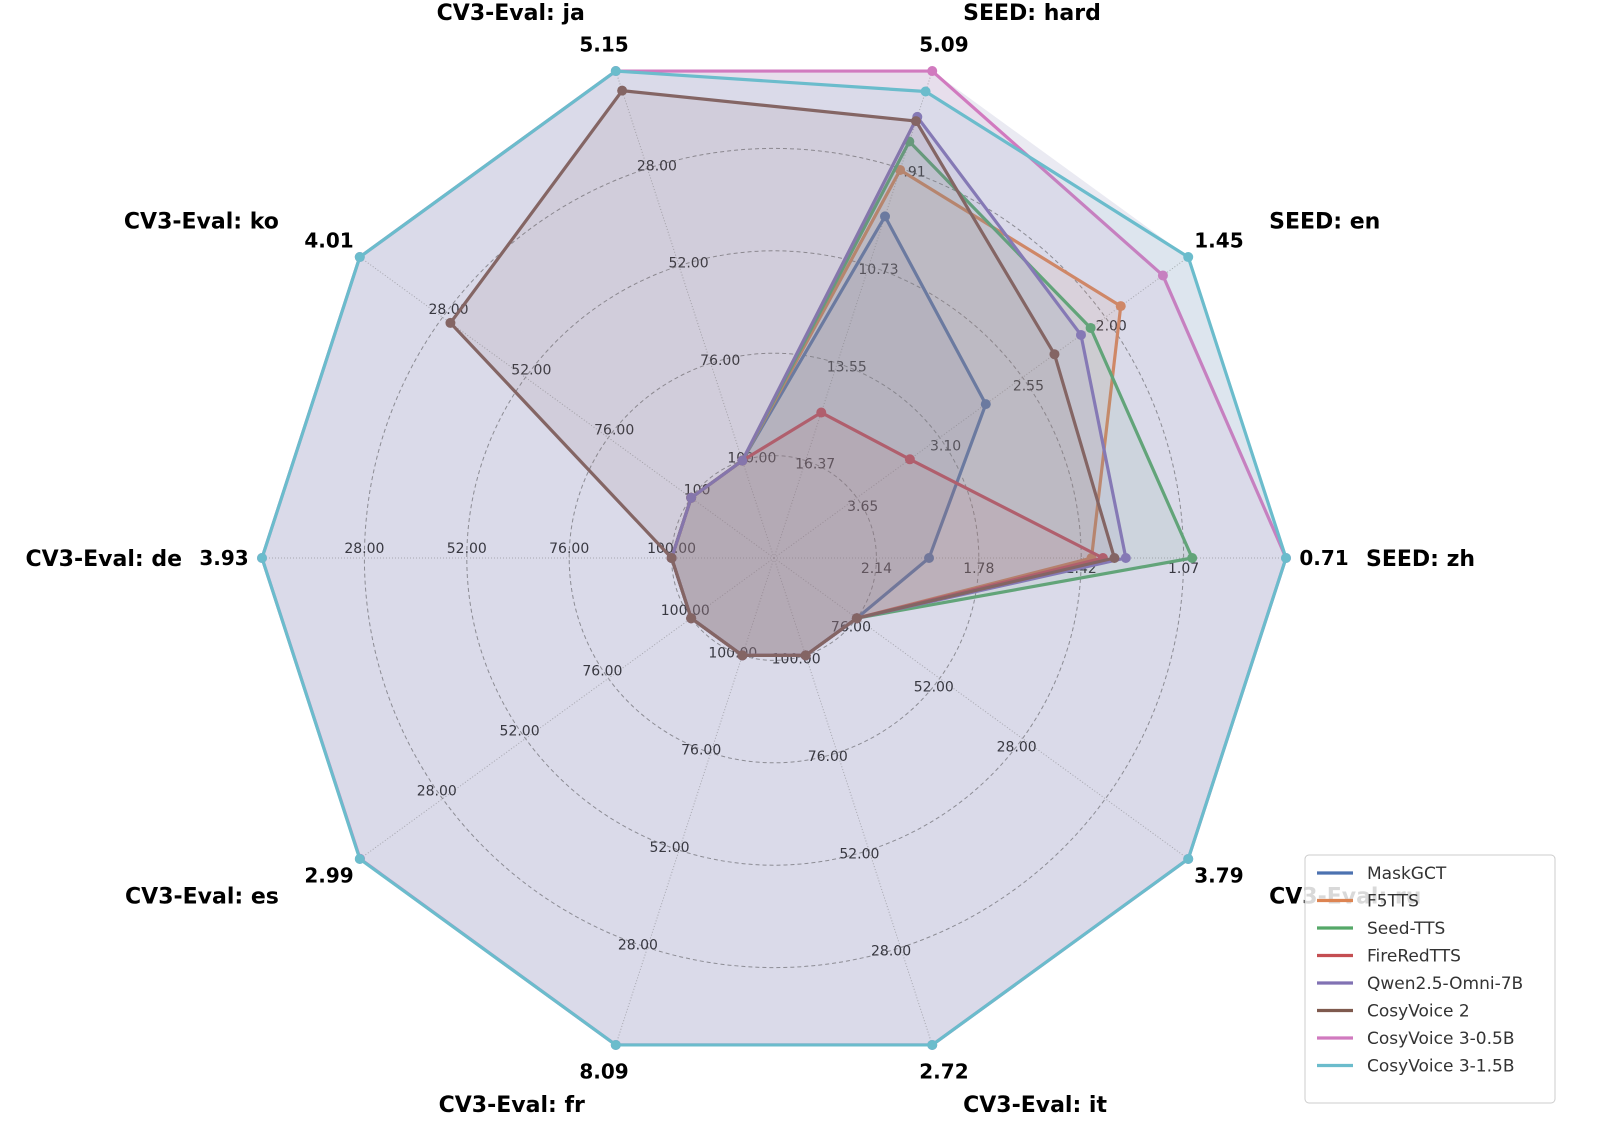 Image resolution: width=1603 pixels, height=1145 pixels. I want to click on axis-label: CV3-Eval: ja, so click(511, 13).